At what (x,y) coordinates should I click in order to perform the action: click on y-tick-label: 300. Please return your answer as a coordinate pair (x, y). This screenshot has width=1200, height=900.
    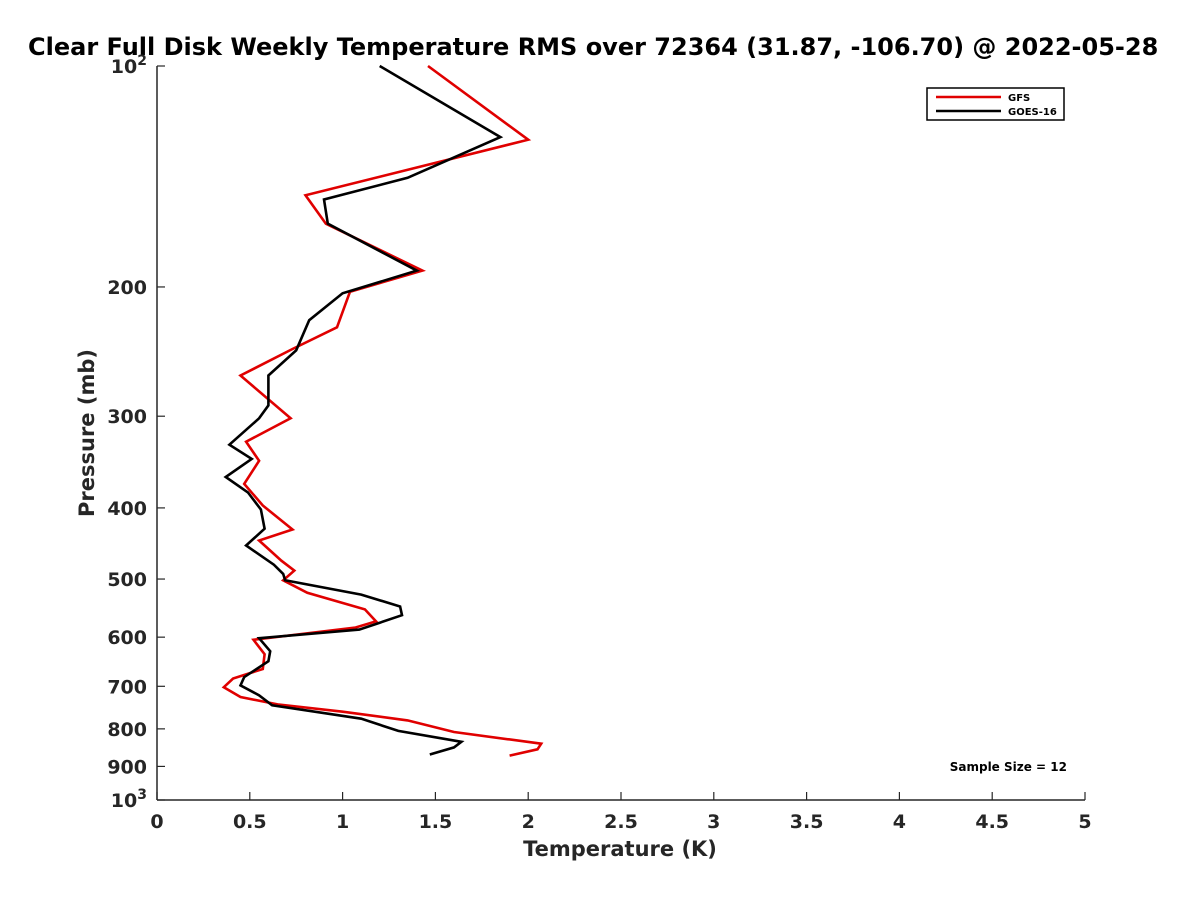
    Looking at the image, I should click on (127, 417).